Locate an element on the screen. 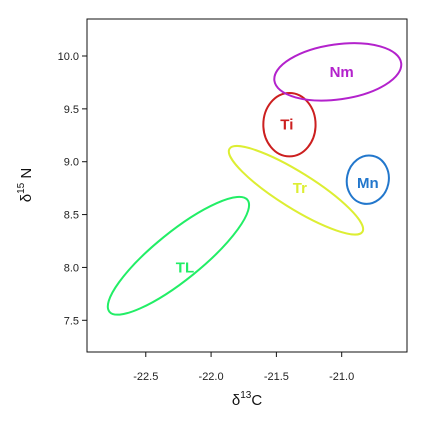 The image size is (431, 433). x-axis-label-tail: C is located at coordinates (256, 400).